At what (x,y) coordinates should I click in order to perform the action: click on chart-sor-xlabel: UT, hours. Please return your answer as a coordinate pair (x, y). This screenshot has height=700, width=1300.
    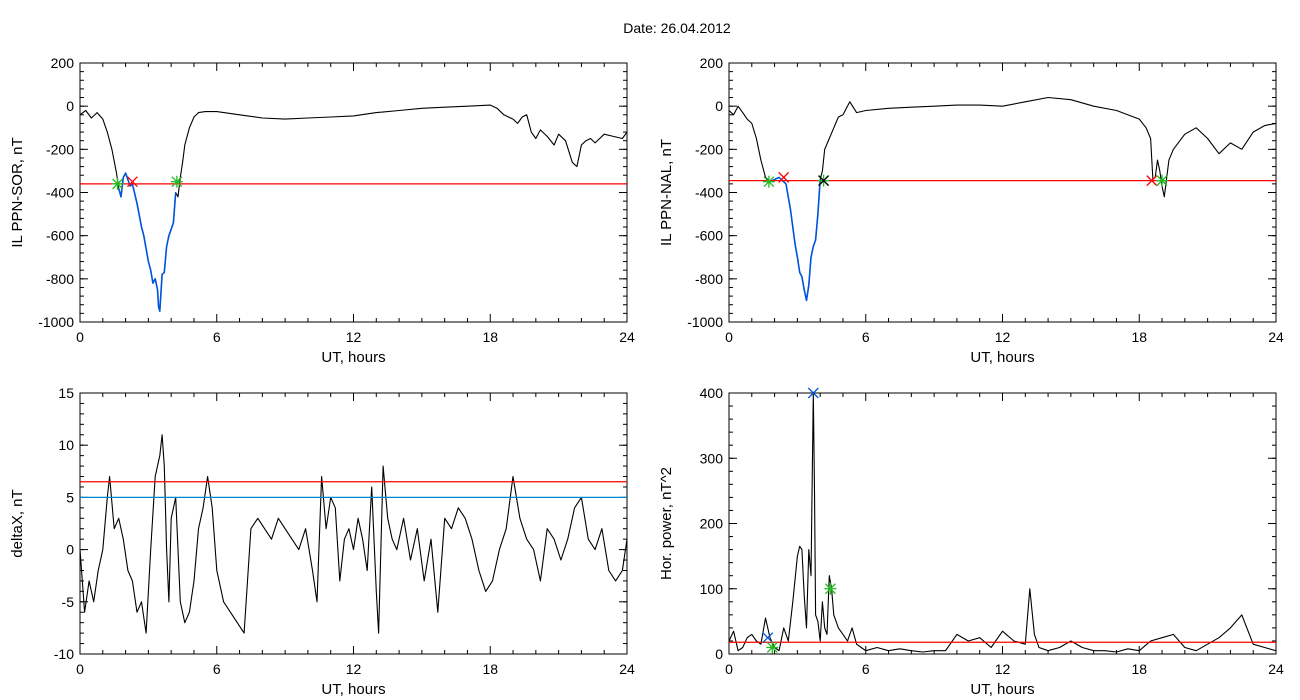
    Looking at the image, I should click on (353, 357).